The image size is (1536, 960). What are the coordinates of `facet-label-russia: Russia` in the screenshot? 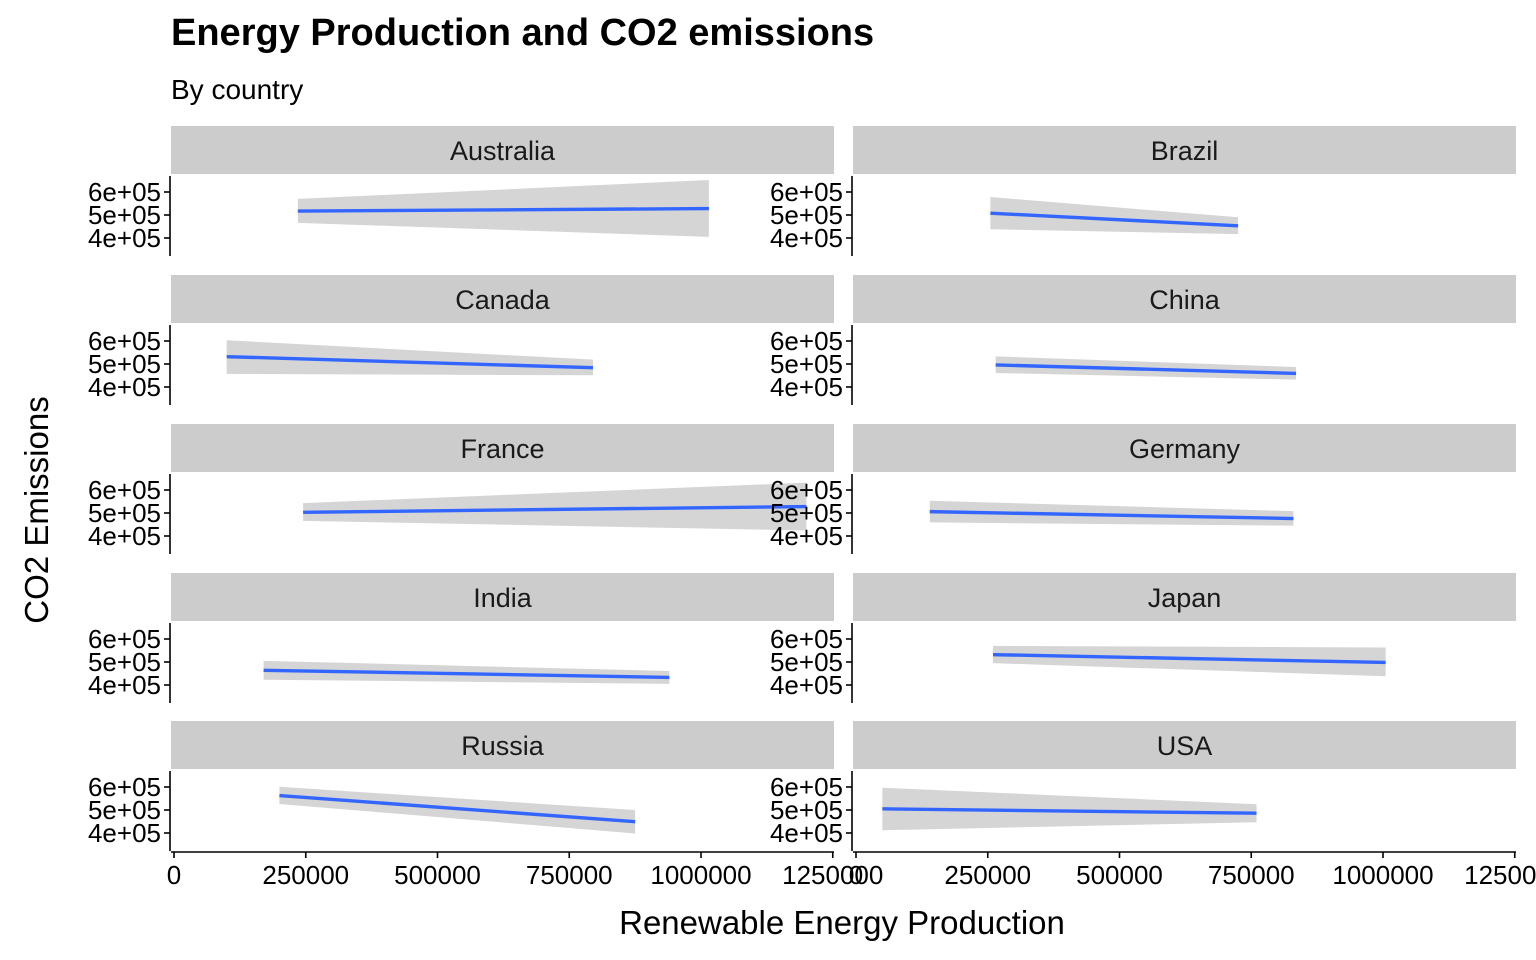 It's located at (503, 746).